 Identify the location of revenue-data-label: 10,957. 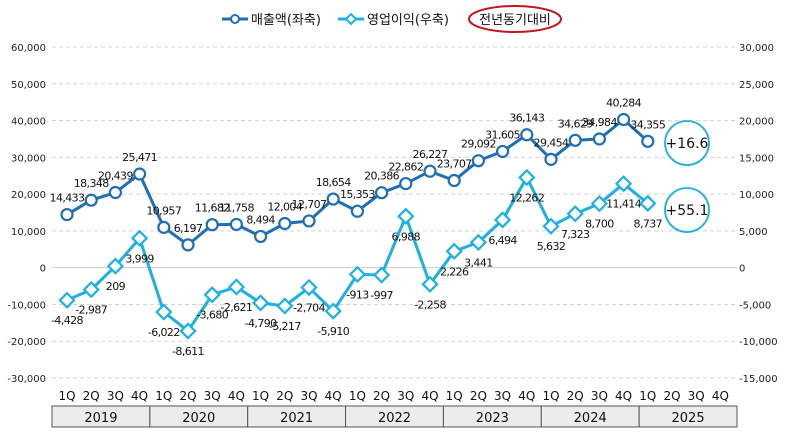
(163, 210).